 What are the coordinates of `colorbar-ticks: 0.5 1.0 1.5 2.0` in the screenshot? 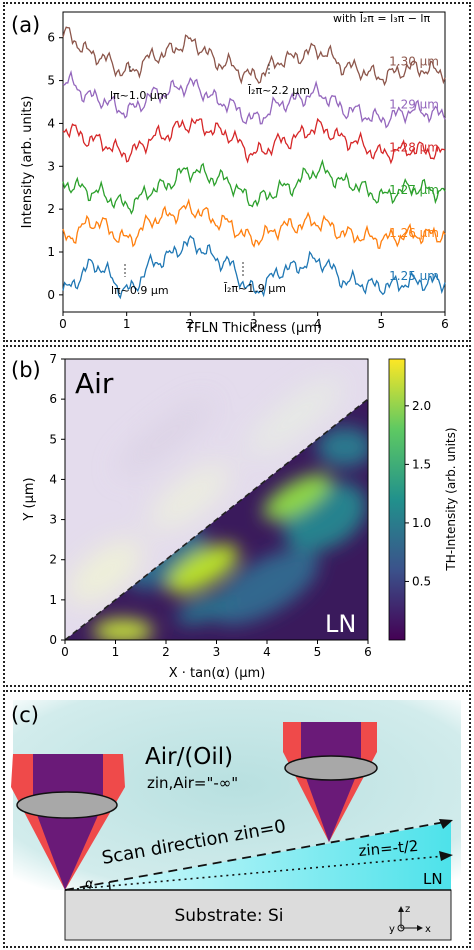 It's located at (418, 493).